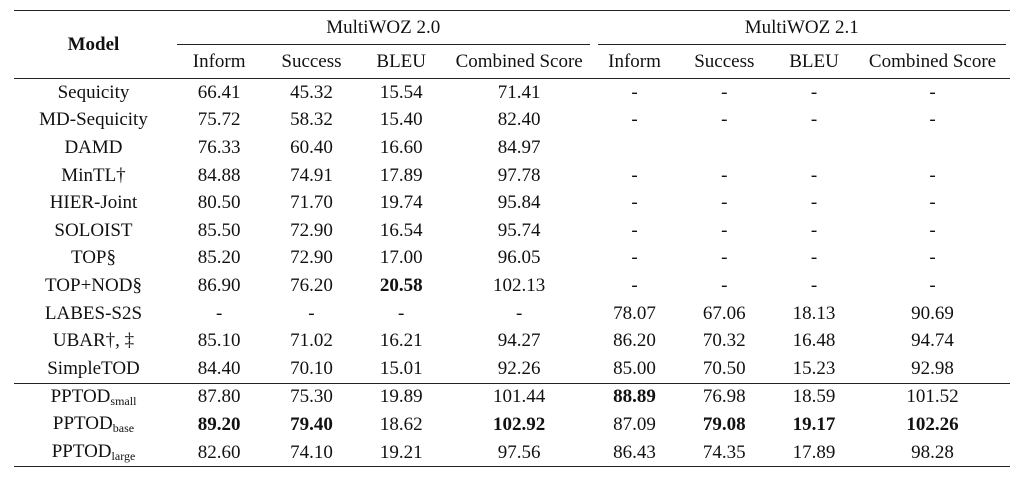 This screenshot has width=1024, height=477. Describe the element at coordinates (724, 368) in the screenshot. I see `score-cell: 70.50` at that location.